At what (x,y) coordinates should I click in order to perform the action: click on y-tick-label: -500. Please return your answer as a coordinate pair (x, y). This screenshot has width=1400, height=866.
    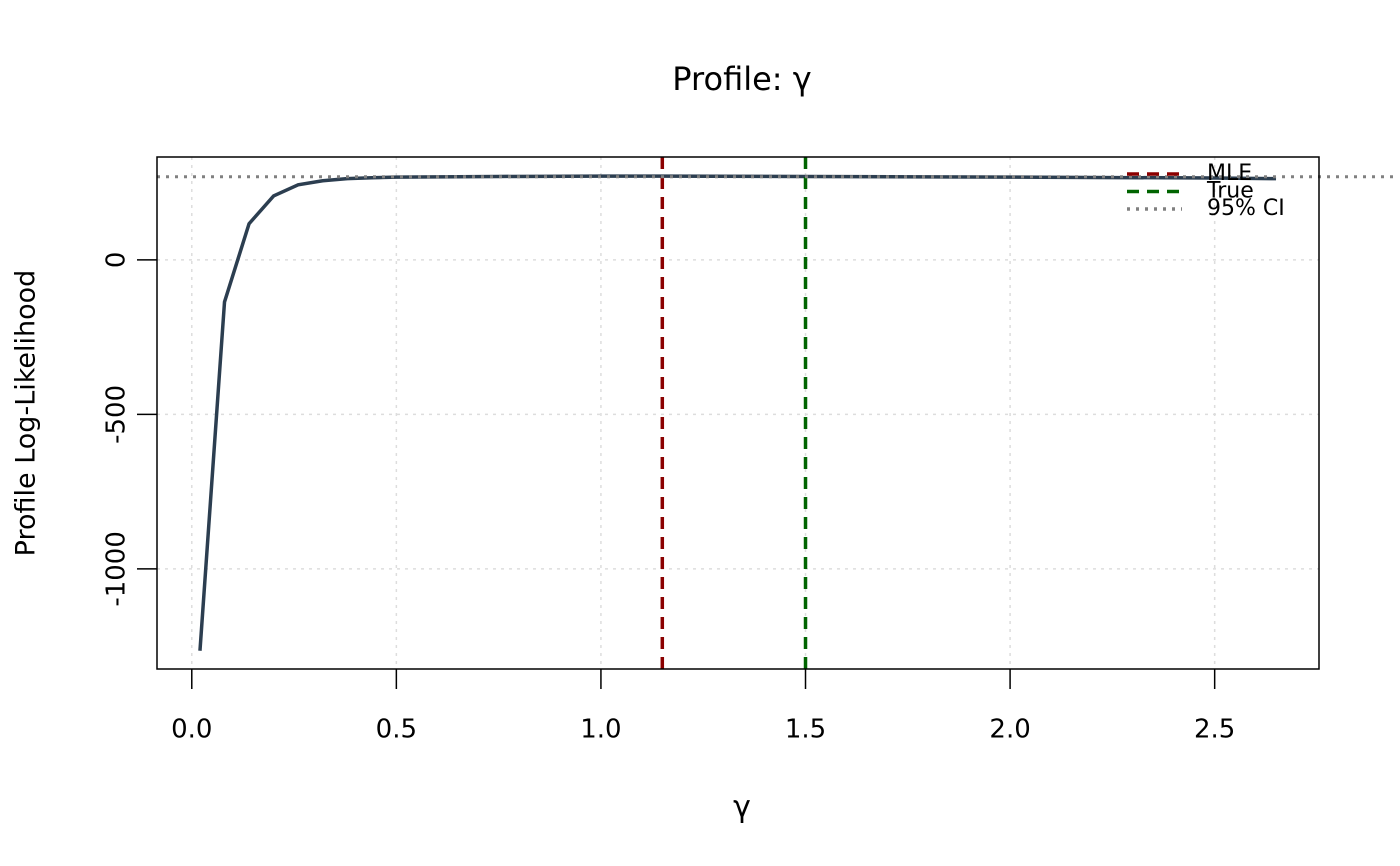
    Looking at the image, I should click on (117, 414).